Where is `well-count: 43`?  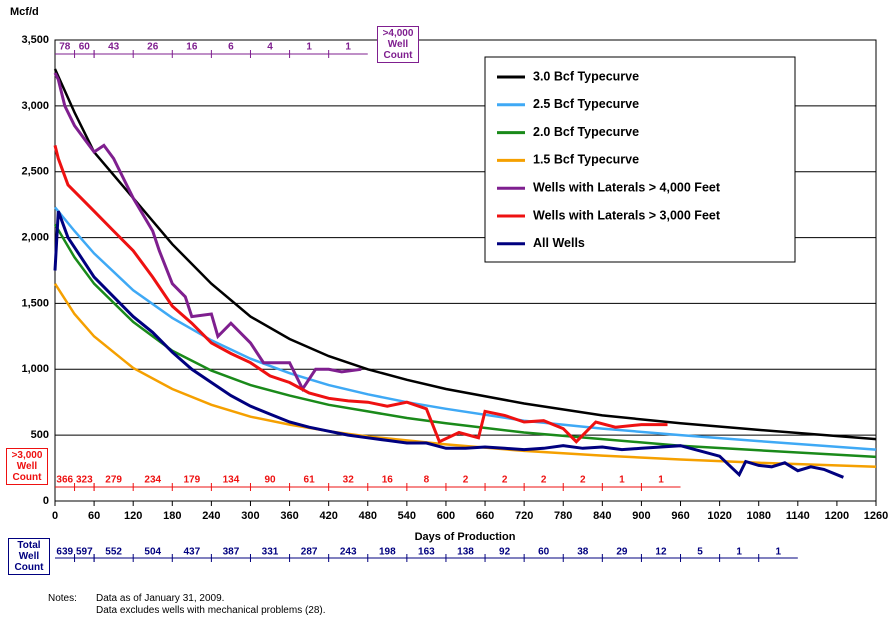
well-count: 43 is located at coordinates (114, 47).